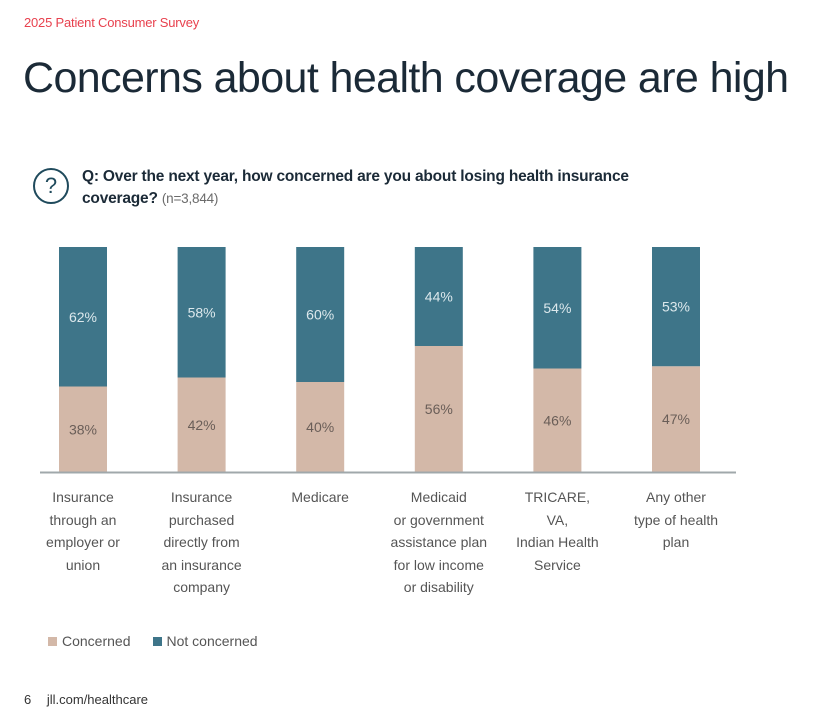 Image resolution: width=822 pixels, height=720 pixels. I want to click on data-label-not-concerned-5: 53%, so click(676, 307).